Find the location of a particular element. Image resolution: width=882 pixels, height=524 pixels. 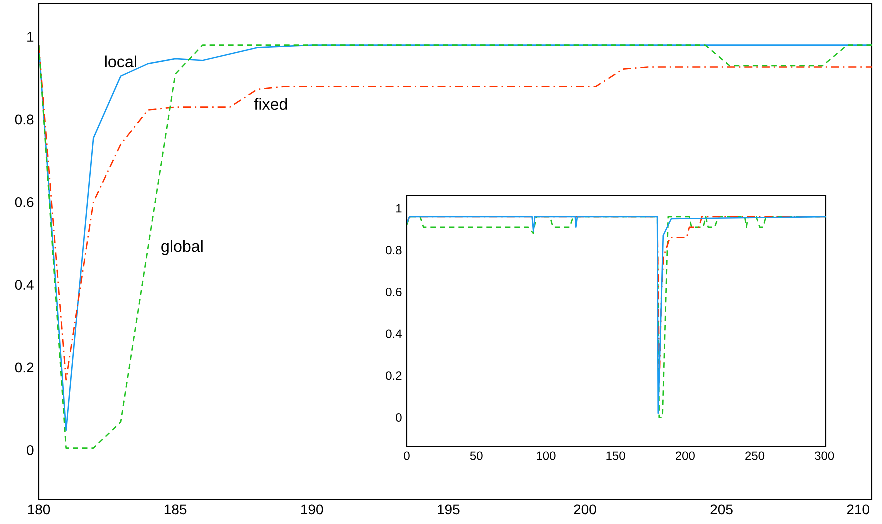

series-label: global is located at coordinates (182, 248).